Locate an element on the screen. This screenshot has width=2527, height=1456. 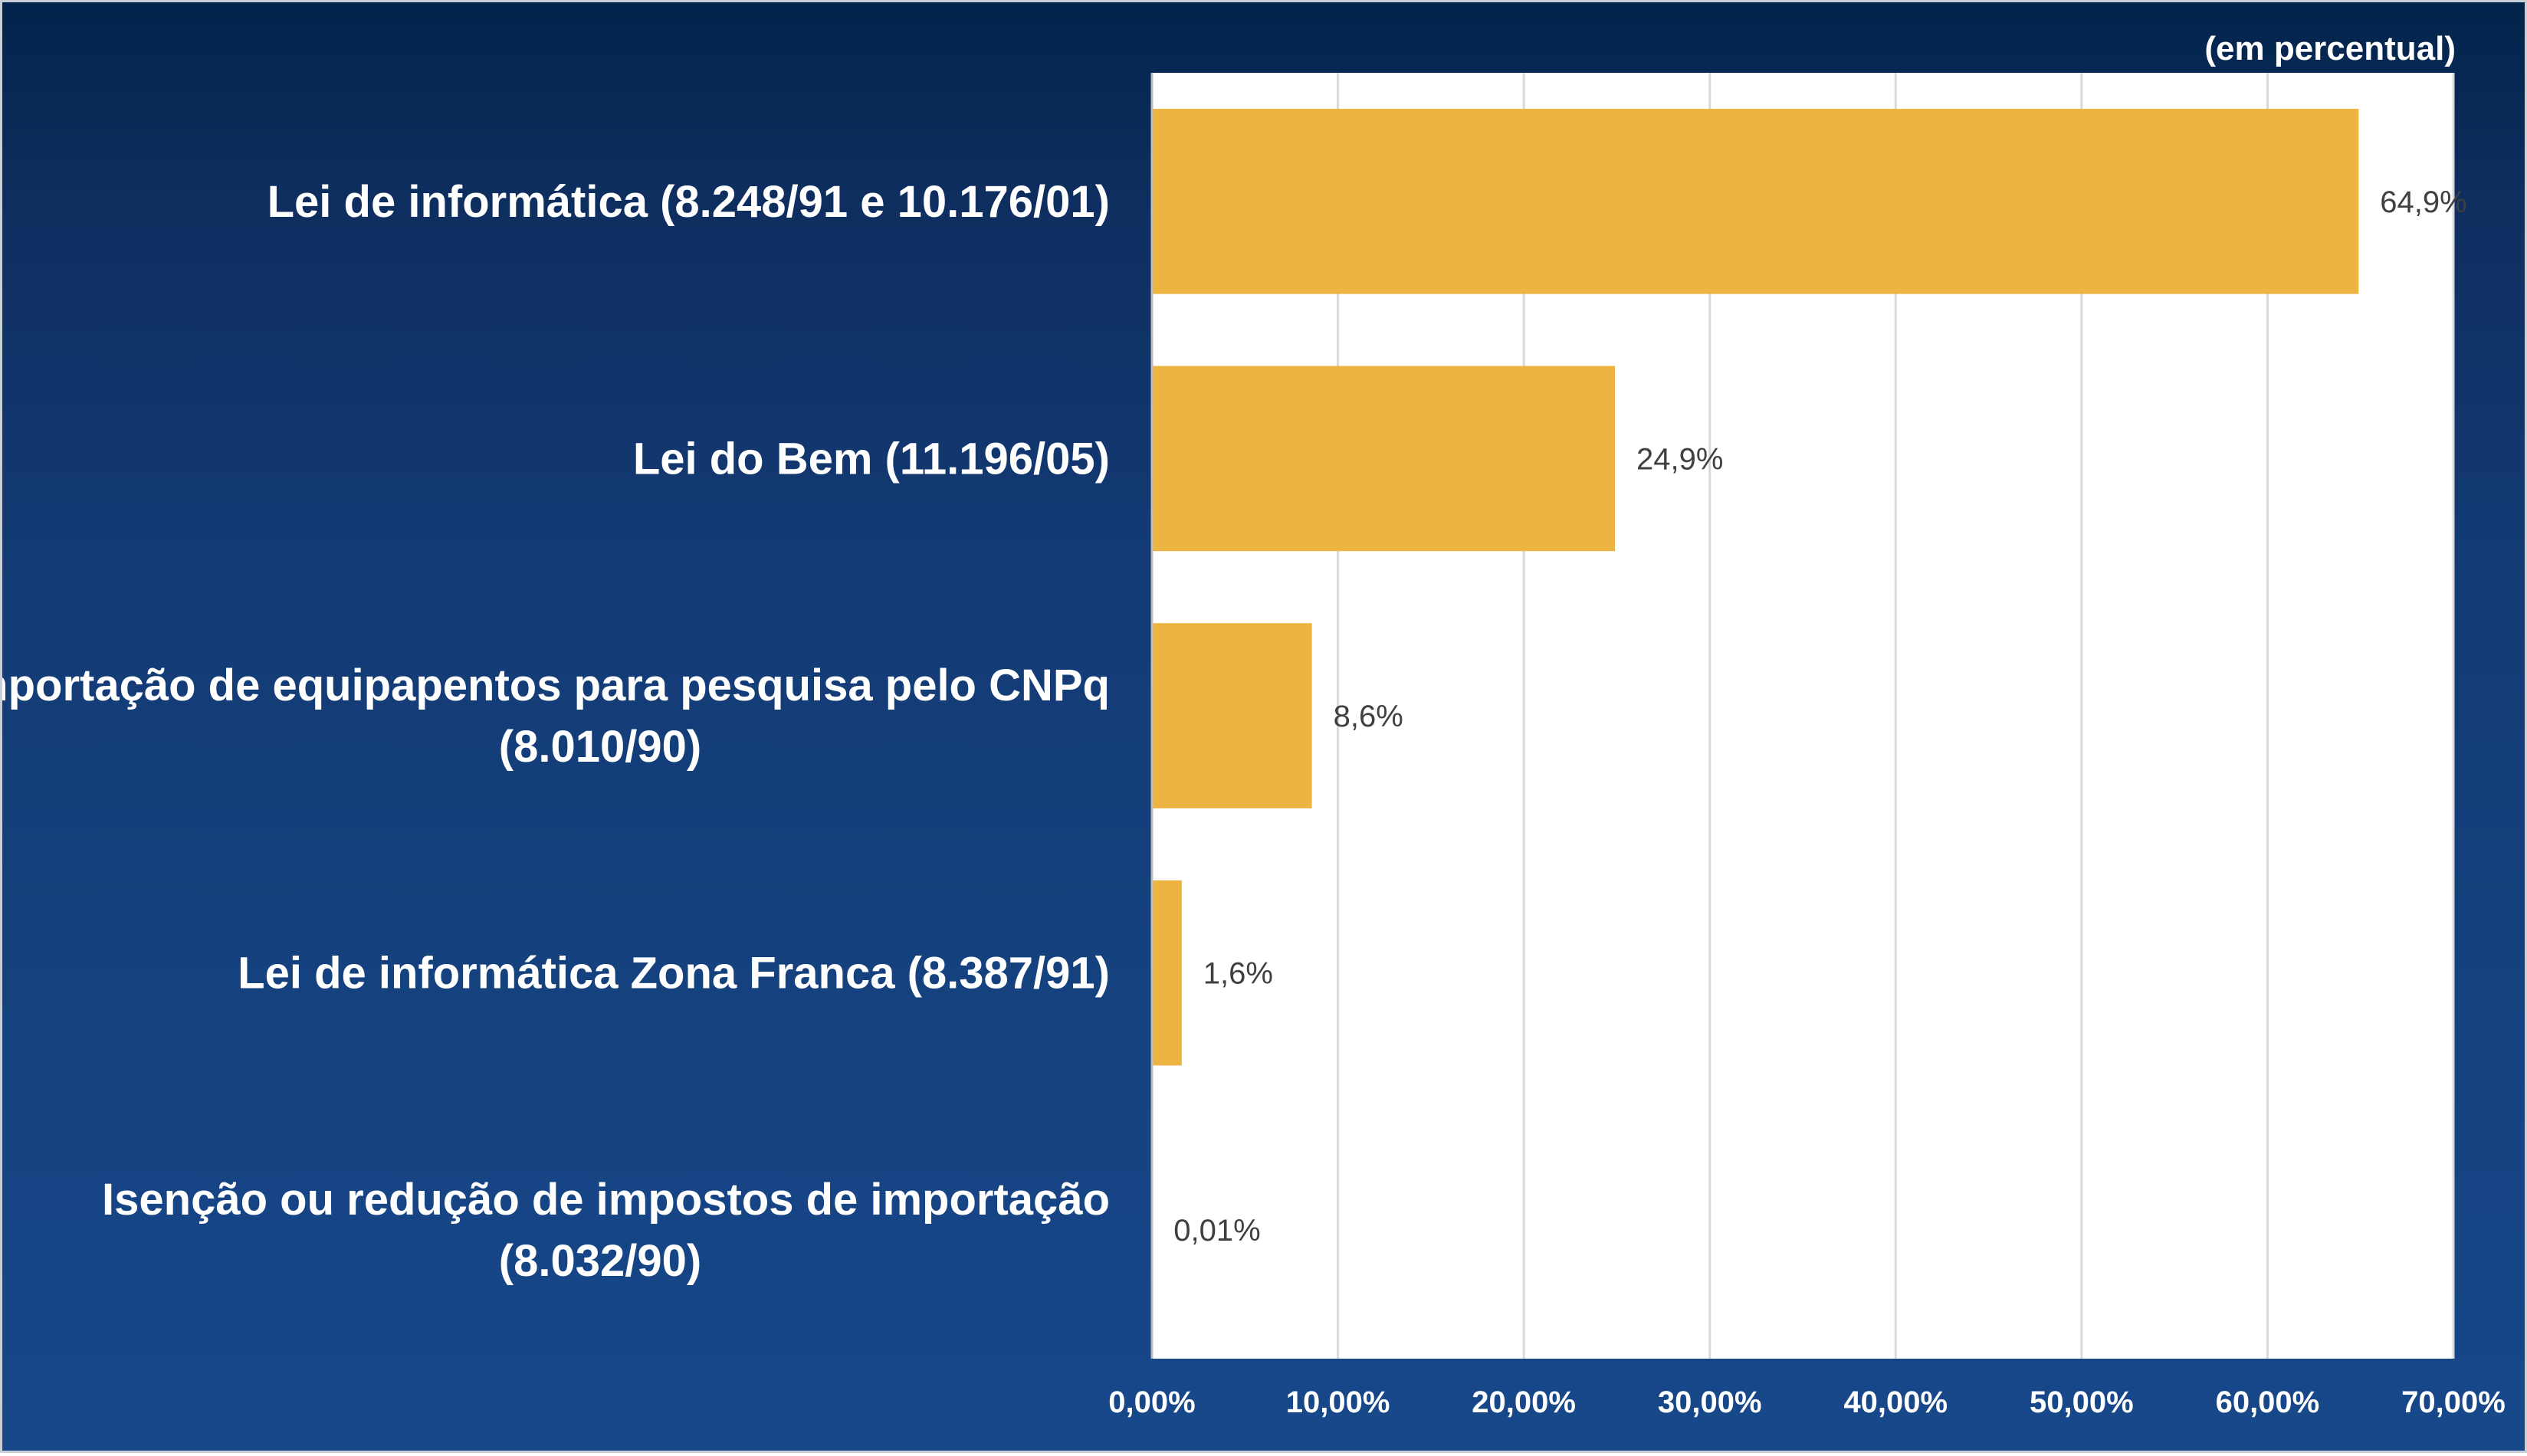
data-label: 1,6% is located at coordinates (1238, 974).